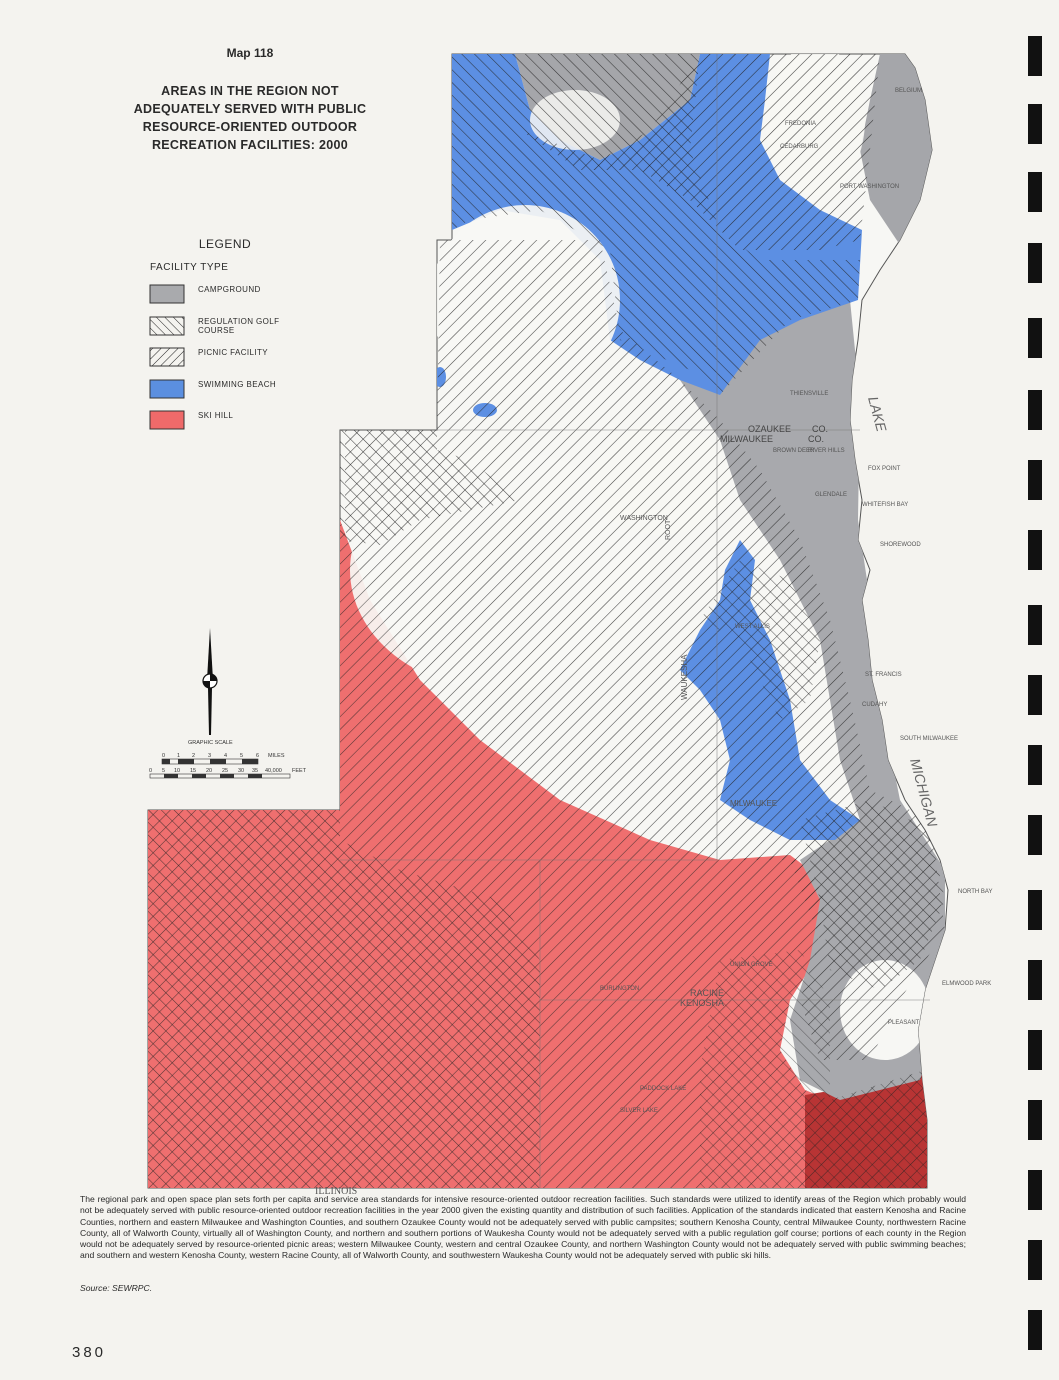 The height and width of the screenshot is (1380, 1059). Describe the element at coordinates (897, 149) in the screenshot. I see `campground-area-ozaukee` at that location.